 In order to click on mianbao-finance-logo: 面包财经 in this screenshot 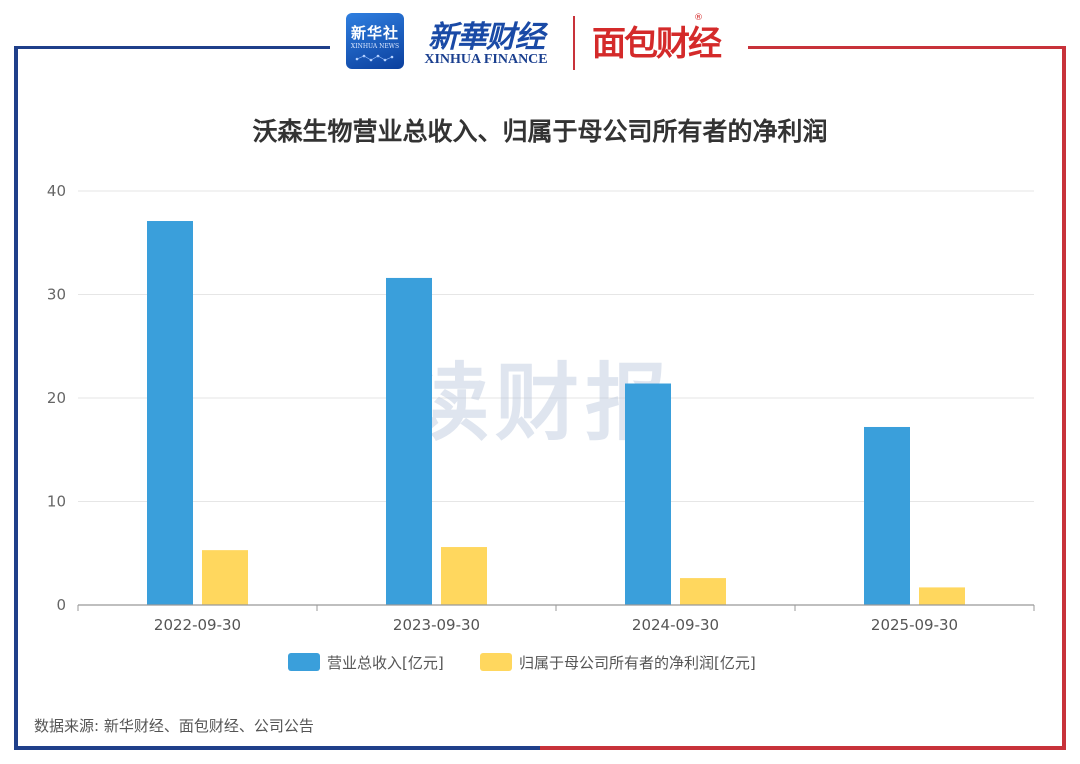, I will do `click(657, 44)`.